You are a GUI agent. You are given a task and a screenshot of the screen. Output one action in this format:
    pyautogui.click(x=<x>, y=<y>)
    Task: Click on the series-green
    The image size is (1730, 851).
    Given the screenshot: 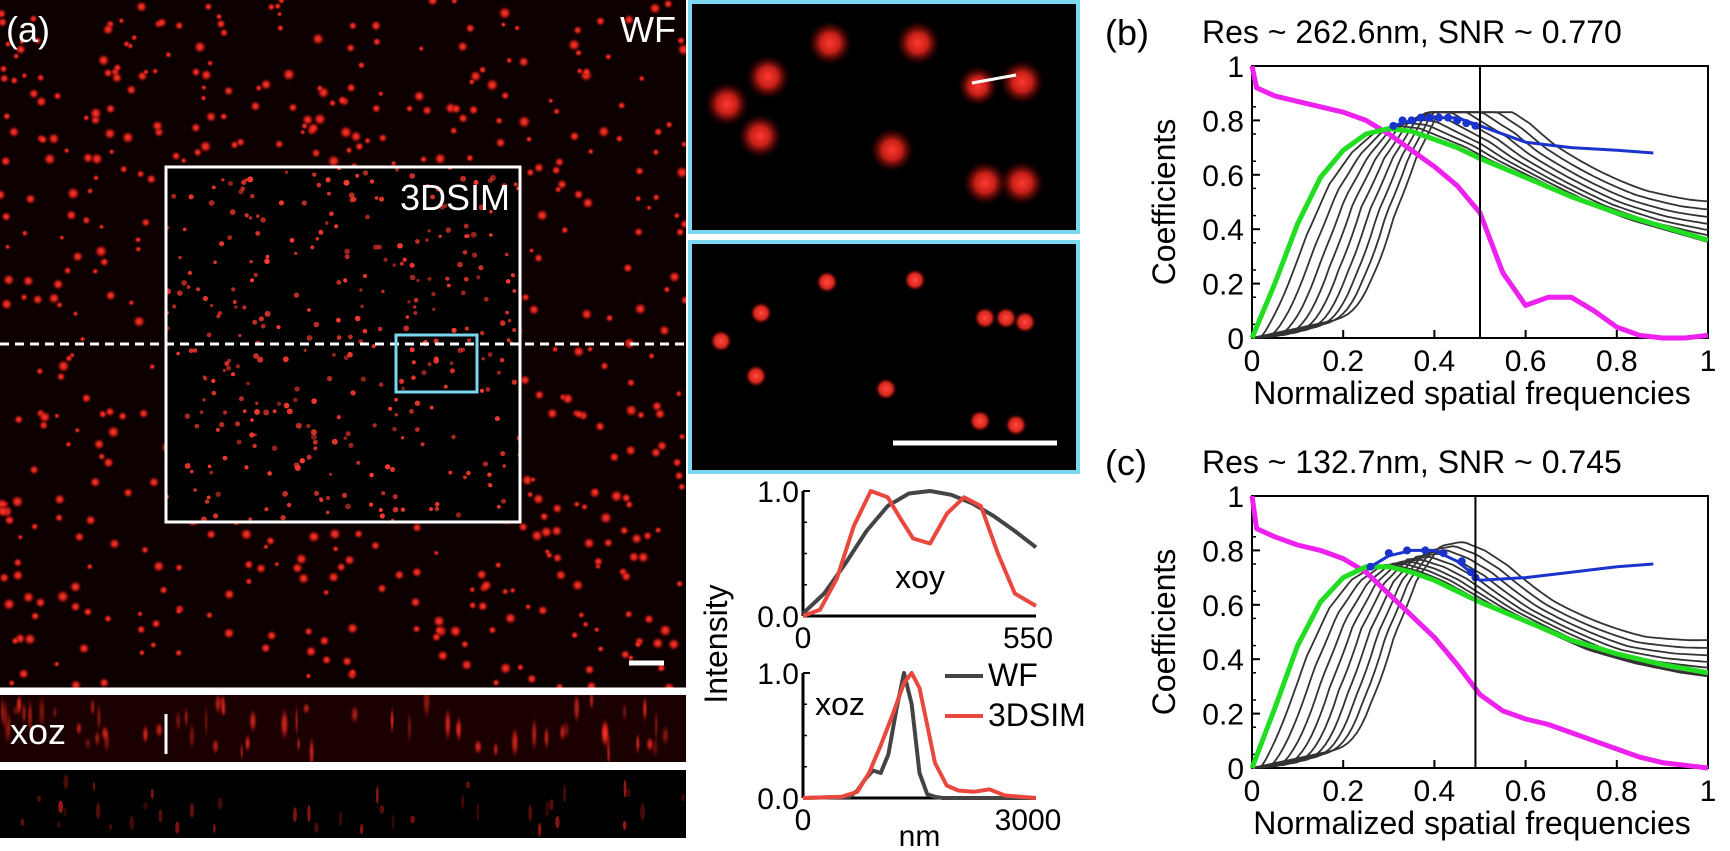 What is the action you would take?
    pyautogui.click(x=1479, y=232)
    